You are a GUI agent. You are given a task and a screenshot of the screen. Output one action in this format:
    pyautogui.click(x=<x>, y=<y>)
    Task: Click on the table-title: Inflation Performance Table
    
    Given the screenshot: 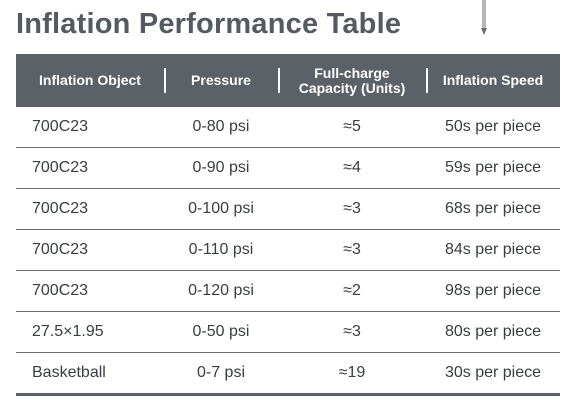 What is the action you would take?
    pyautogui.click(x=209, y=24)
    